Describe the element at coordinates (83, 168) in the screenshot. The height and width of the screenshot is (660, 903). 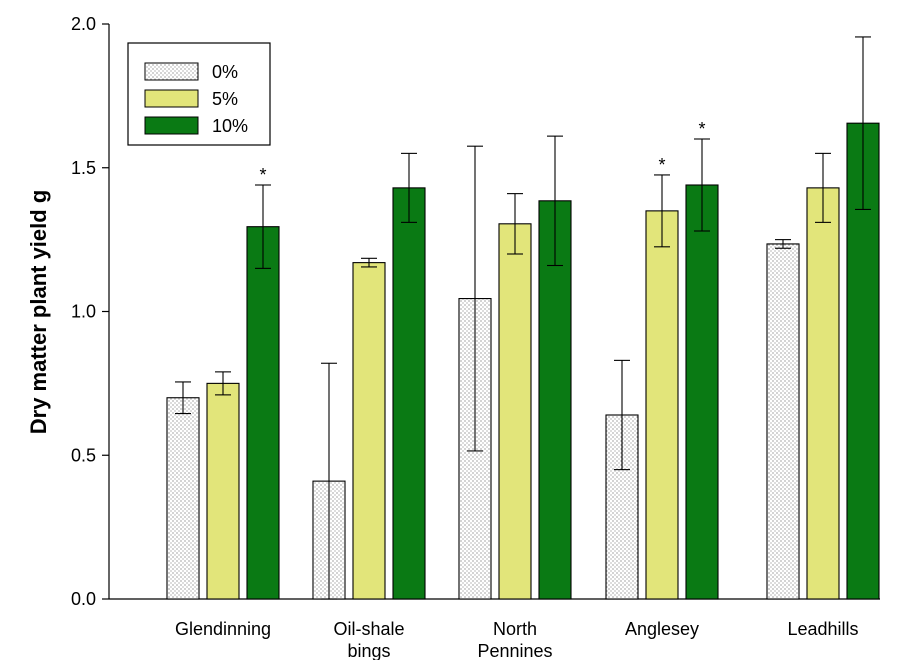
I see `y-tick-label: 1.5` at that location.